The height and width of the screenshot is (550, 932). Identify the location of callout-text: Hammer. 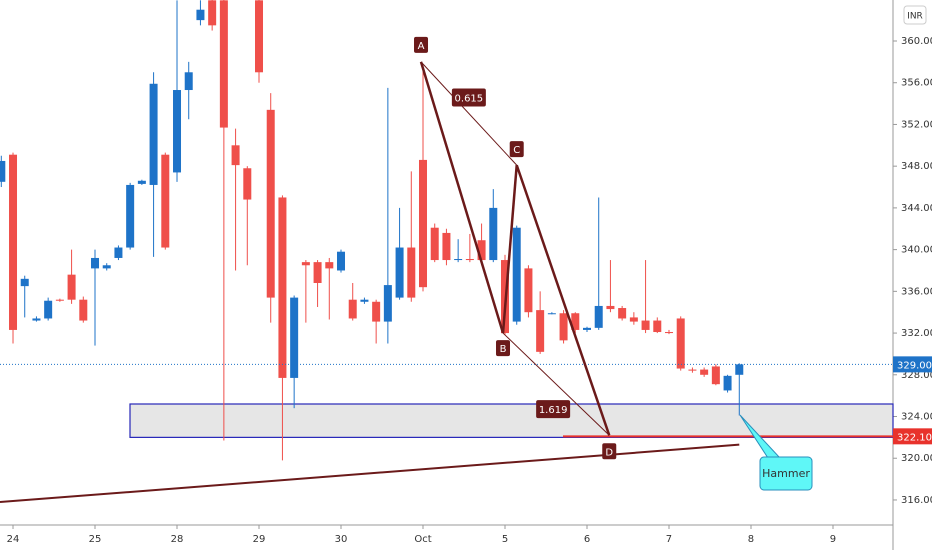
(786, 473).